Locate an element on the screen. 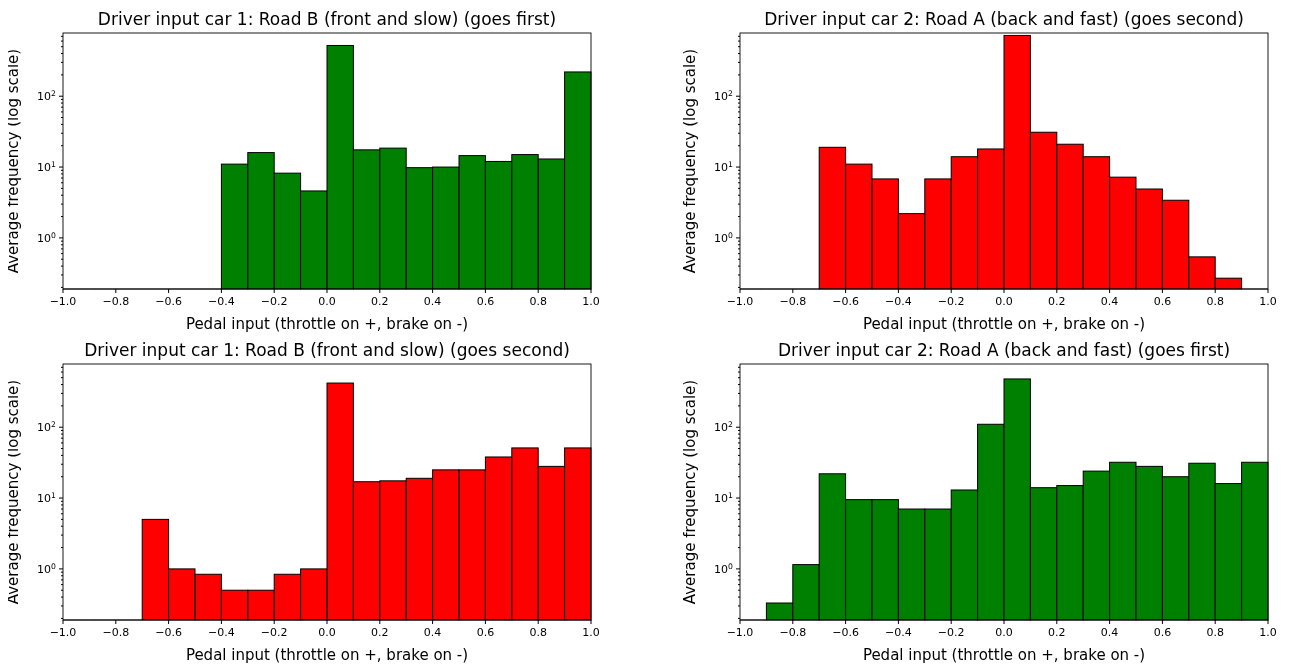 This screenshot has width=1297, height=668. chart-title: Driver input car 1: Road B (front and slow) (goes second) is located at coordinates (327, 350).